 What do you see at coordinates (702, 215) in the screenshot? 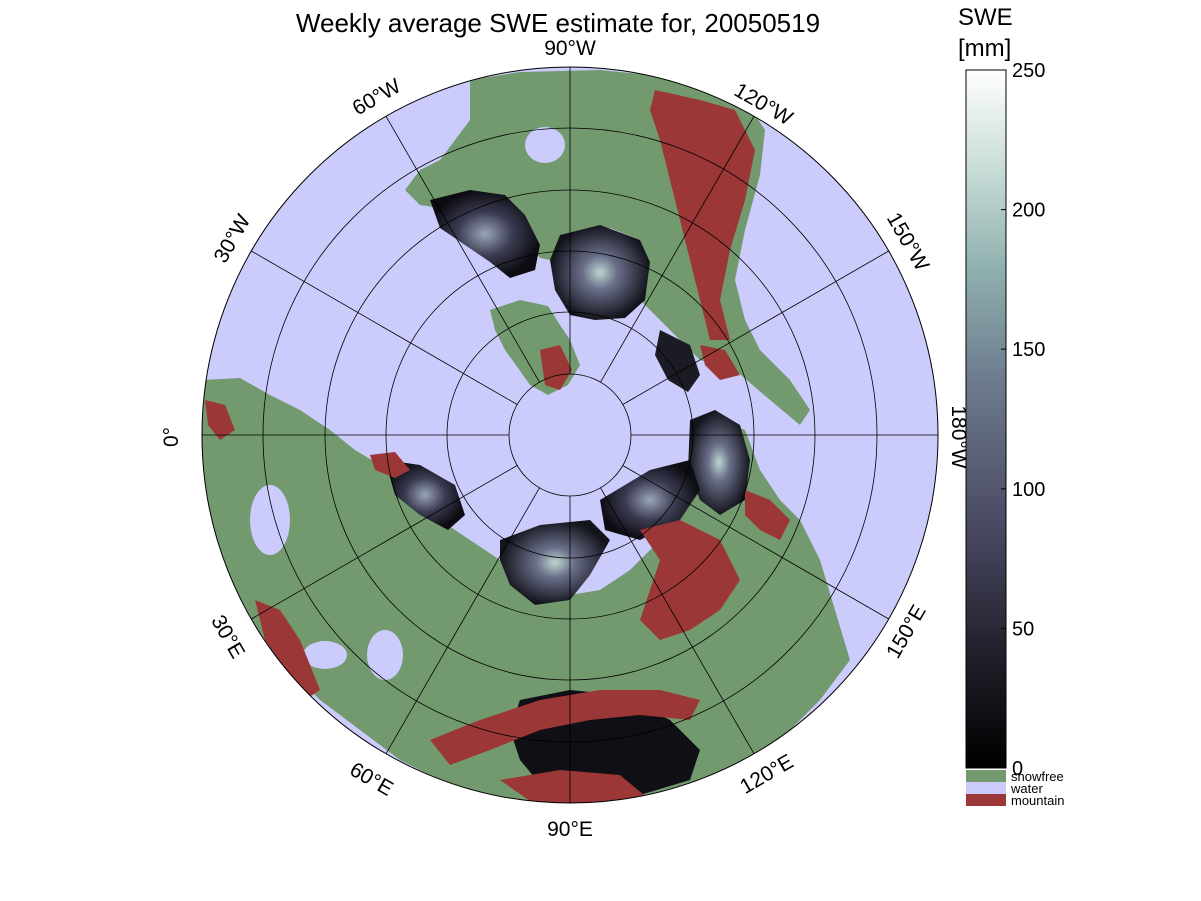
I see `mountain-rockies` at bounding box center [702, 215].